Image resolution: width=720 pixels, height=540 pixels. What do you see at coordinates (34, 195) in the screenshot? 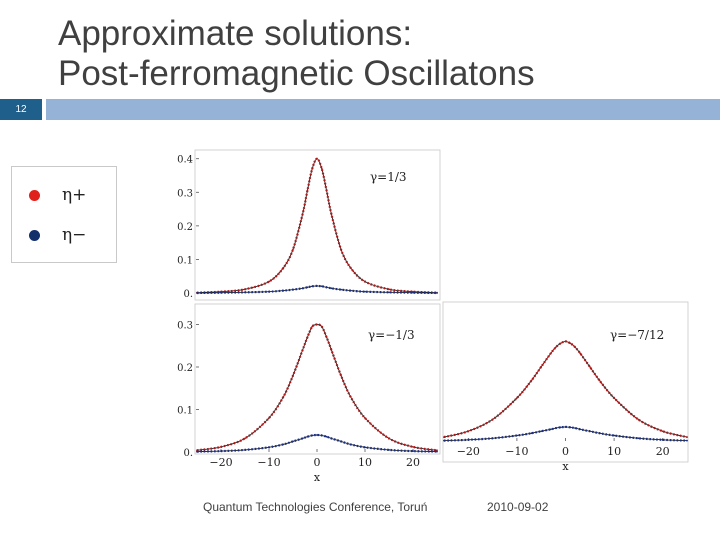
I see `red-dot-icon` at bounding box center [34, 195].